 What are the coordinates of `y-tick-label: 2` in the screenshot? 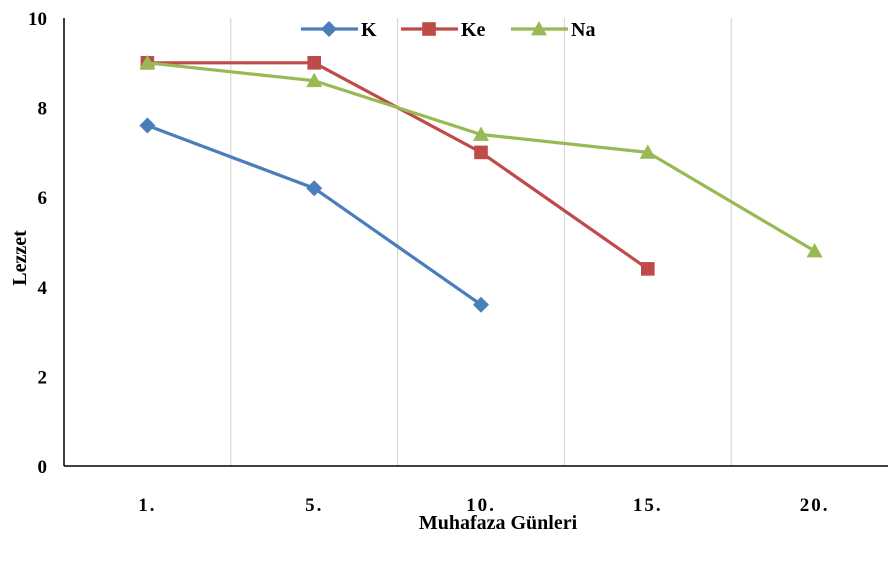 It's located at (43, 377).